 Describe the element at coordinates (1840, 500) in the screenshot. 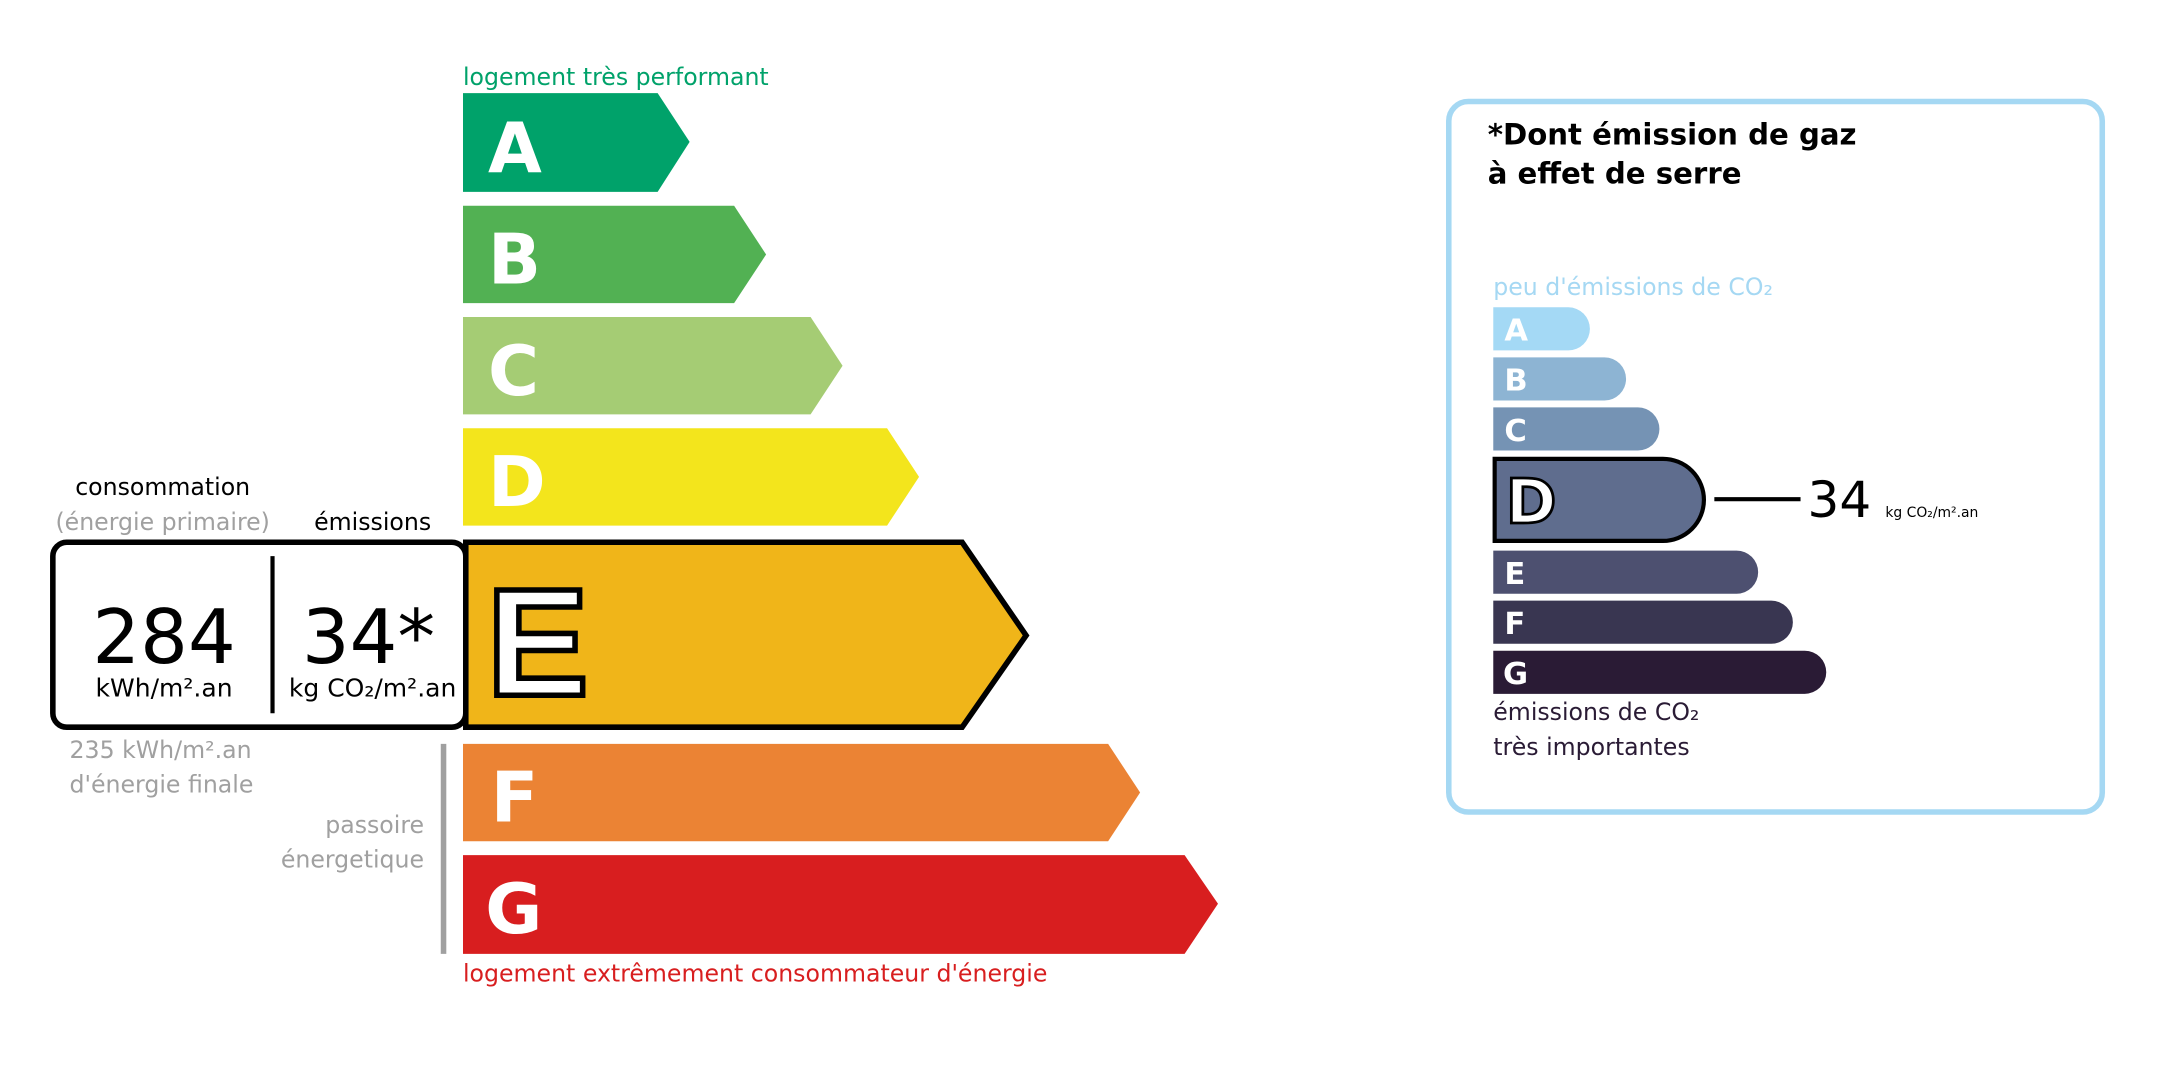

I see `ghg-value: 34` at that location.